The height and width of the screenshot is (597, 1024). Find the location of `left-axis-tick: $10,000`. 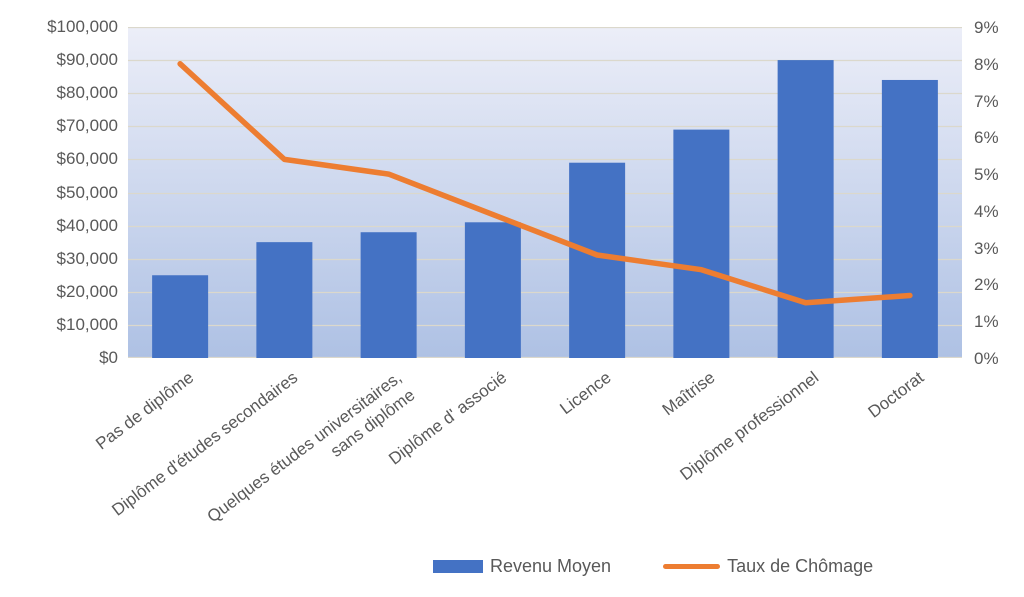

left-axis-tick: $10,000 is located at coordinates (87, 324).